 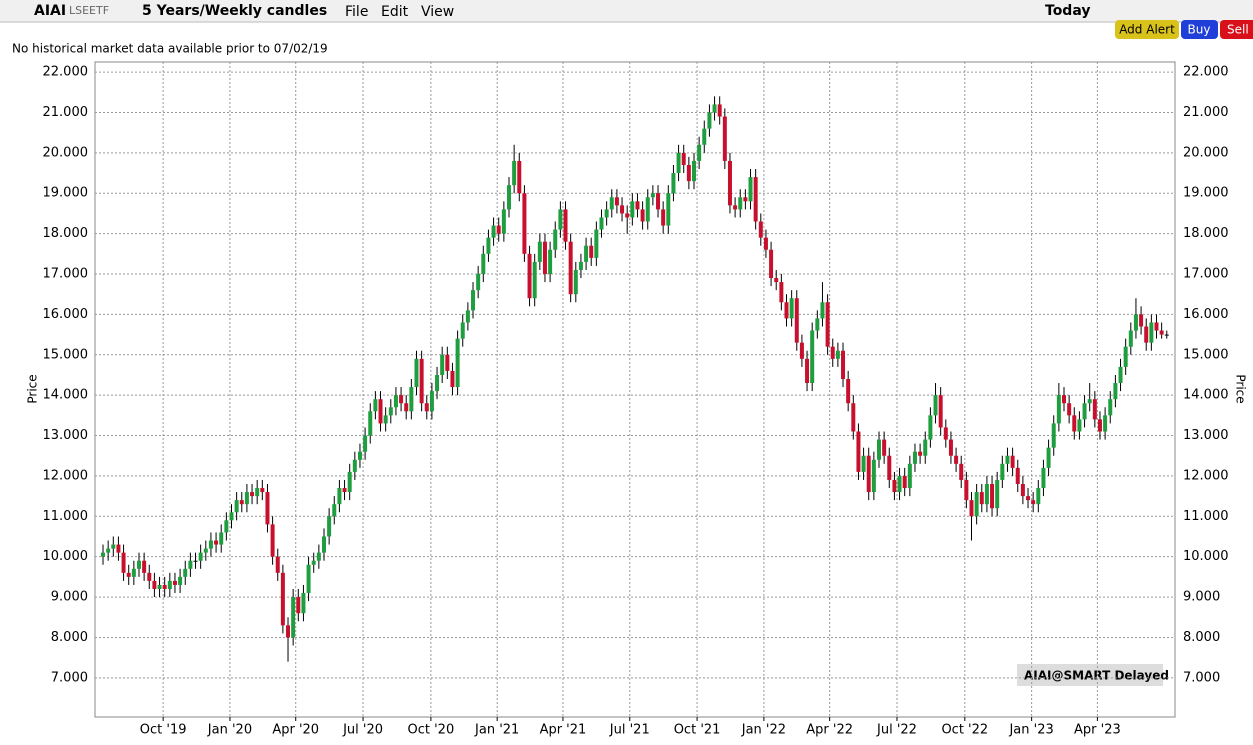 I want to click on y-tick-label-right: 7.000, so click(x=1201, y=677).